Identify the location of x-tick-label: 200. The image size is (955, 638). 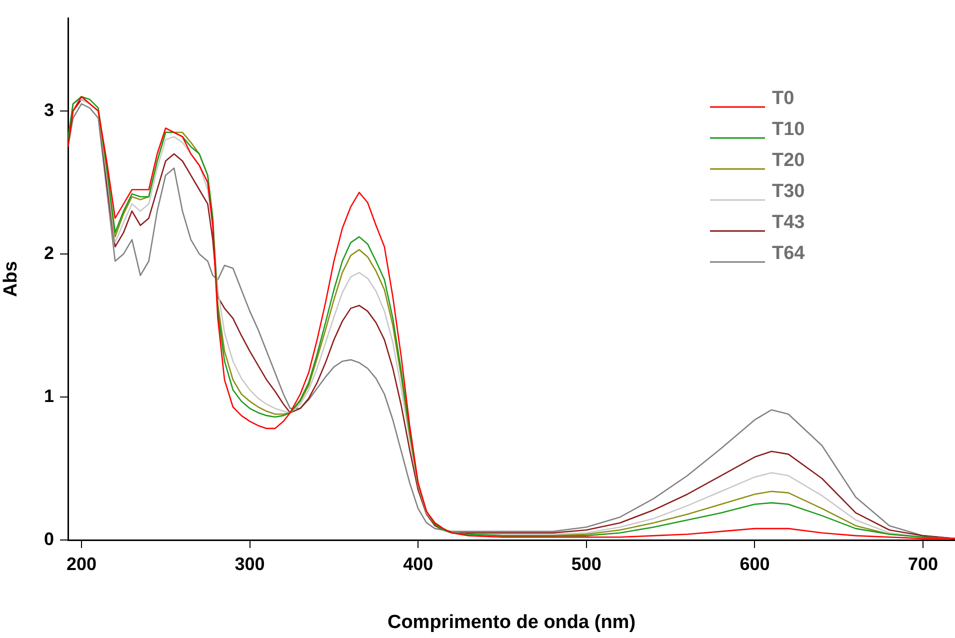
(81, 564).